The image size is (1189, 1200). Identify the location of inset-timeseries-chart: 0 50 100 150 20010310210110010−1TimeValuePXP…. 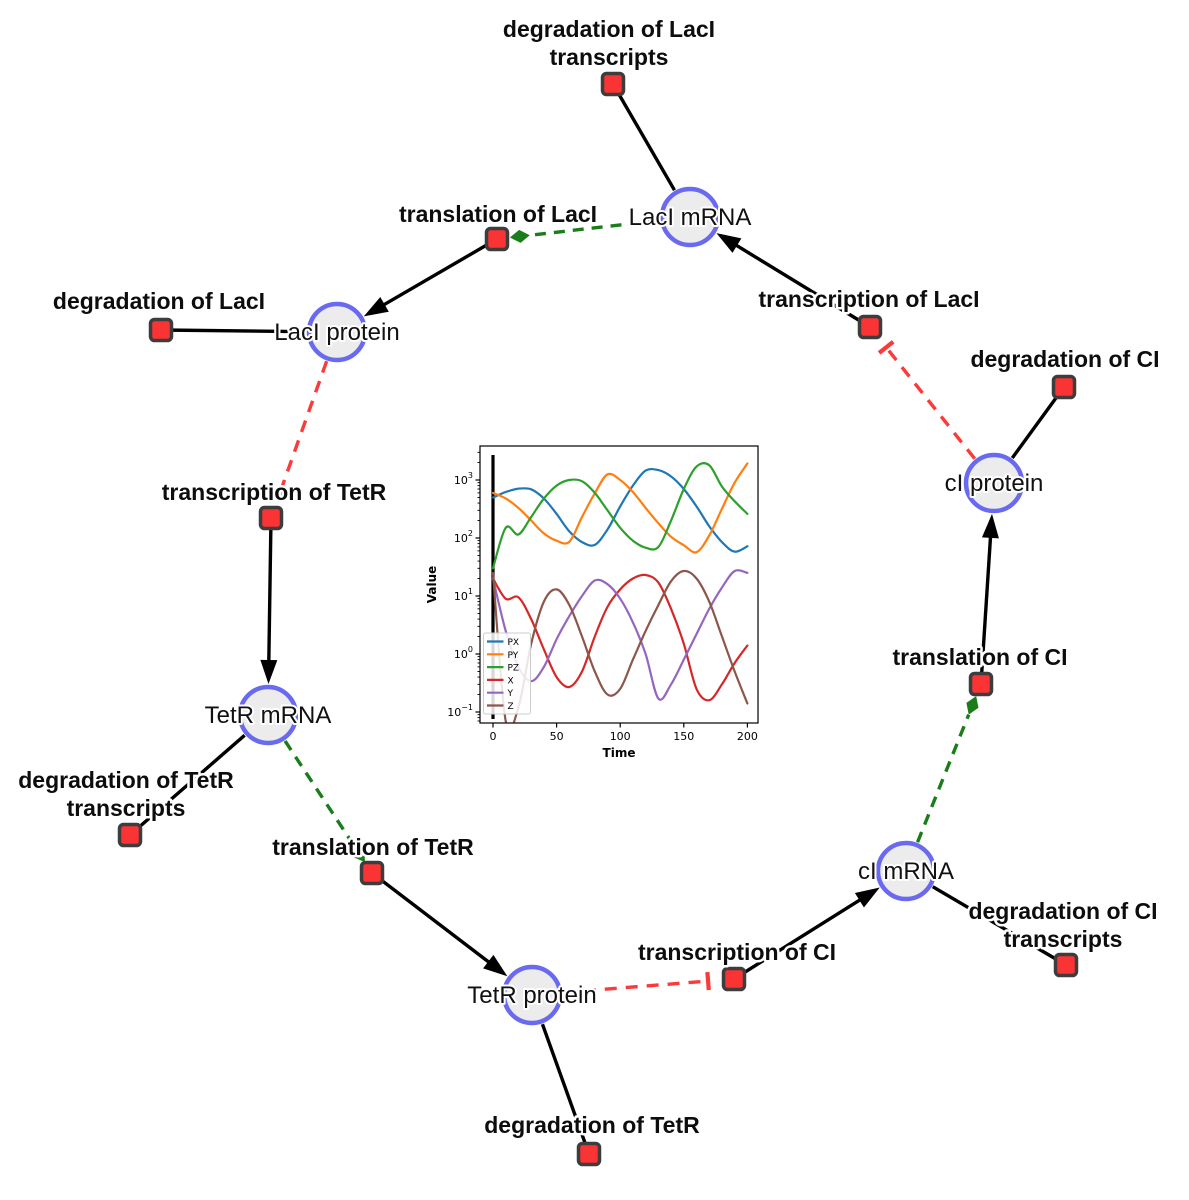
(600, 605).